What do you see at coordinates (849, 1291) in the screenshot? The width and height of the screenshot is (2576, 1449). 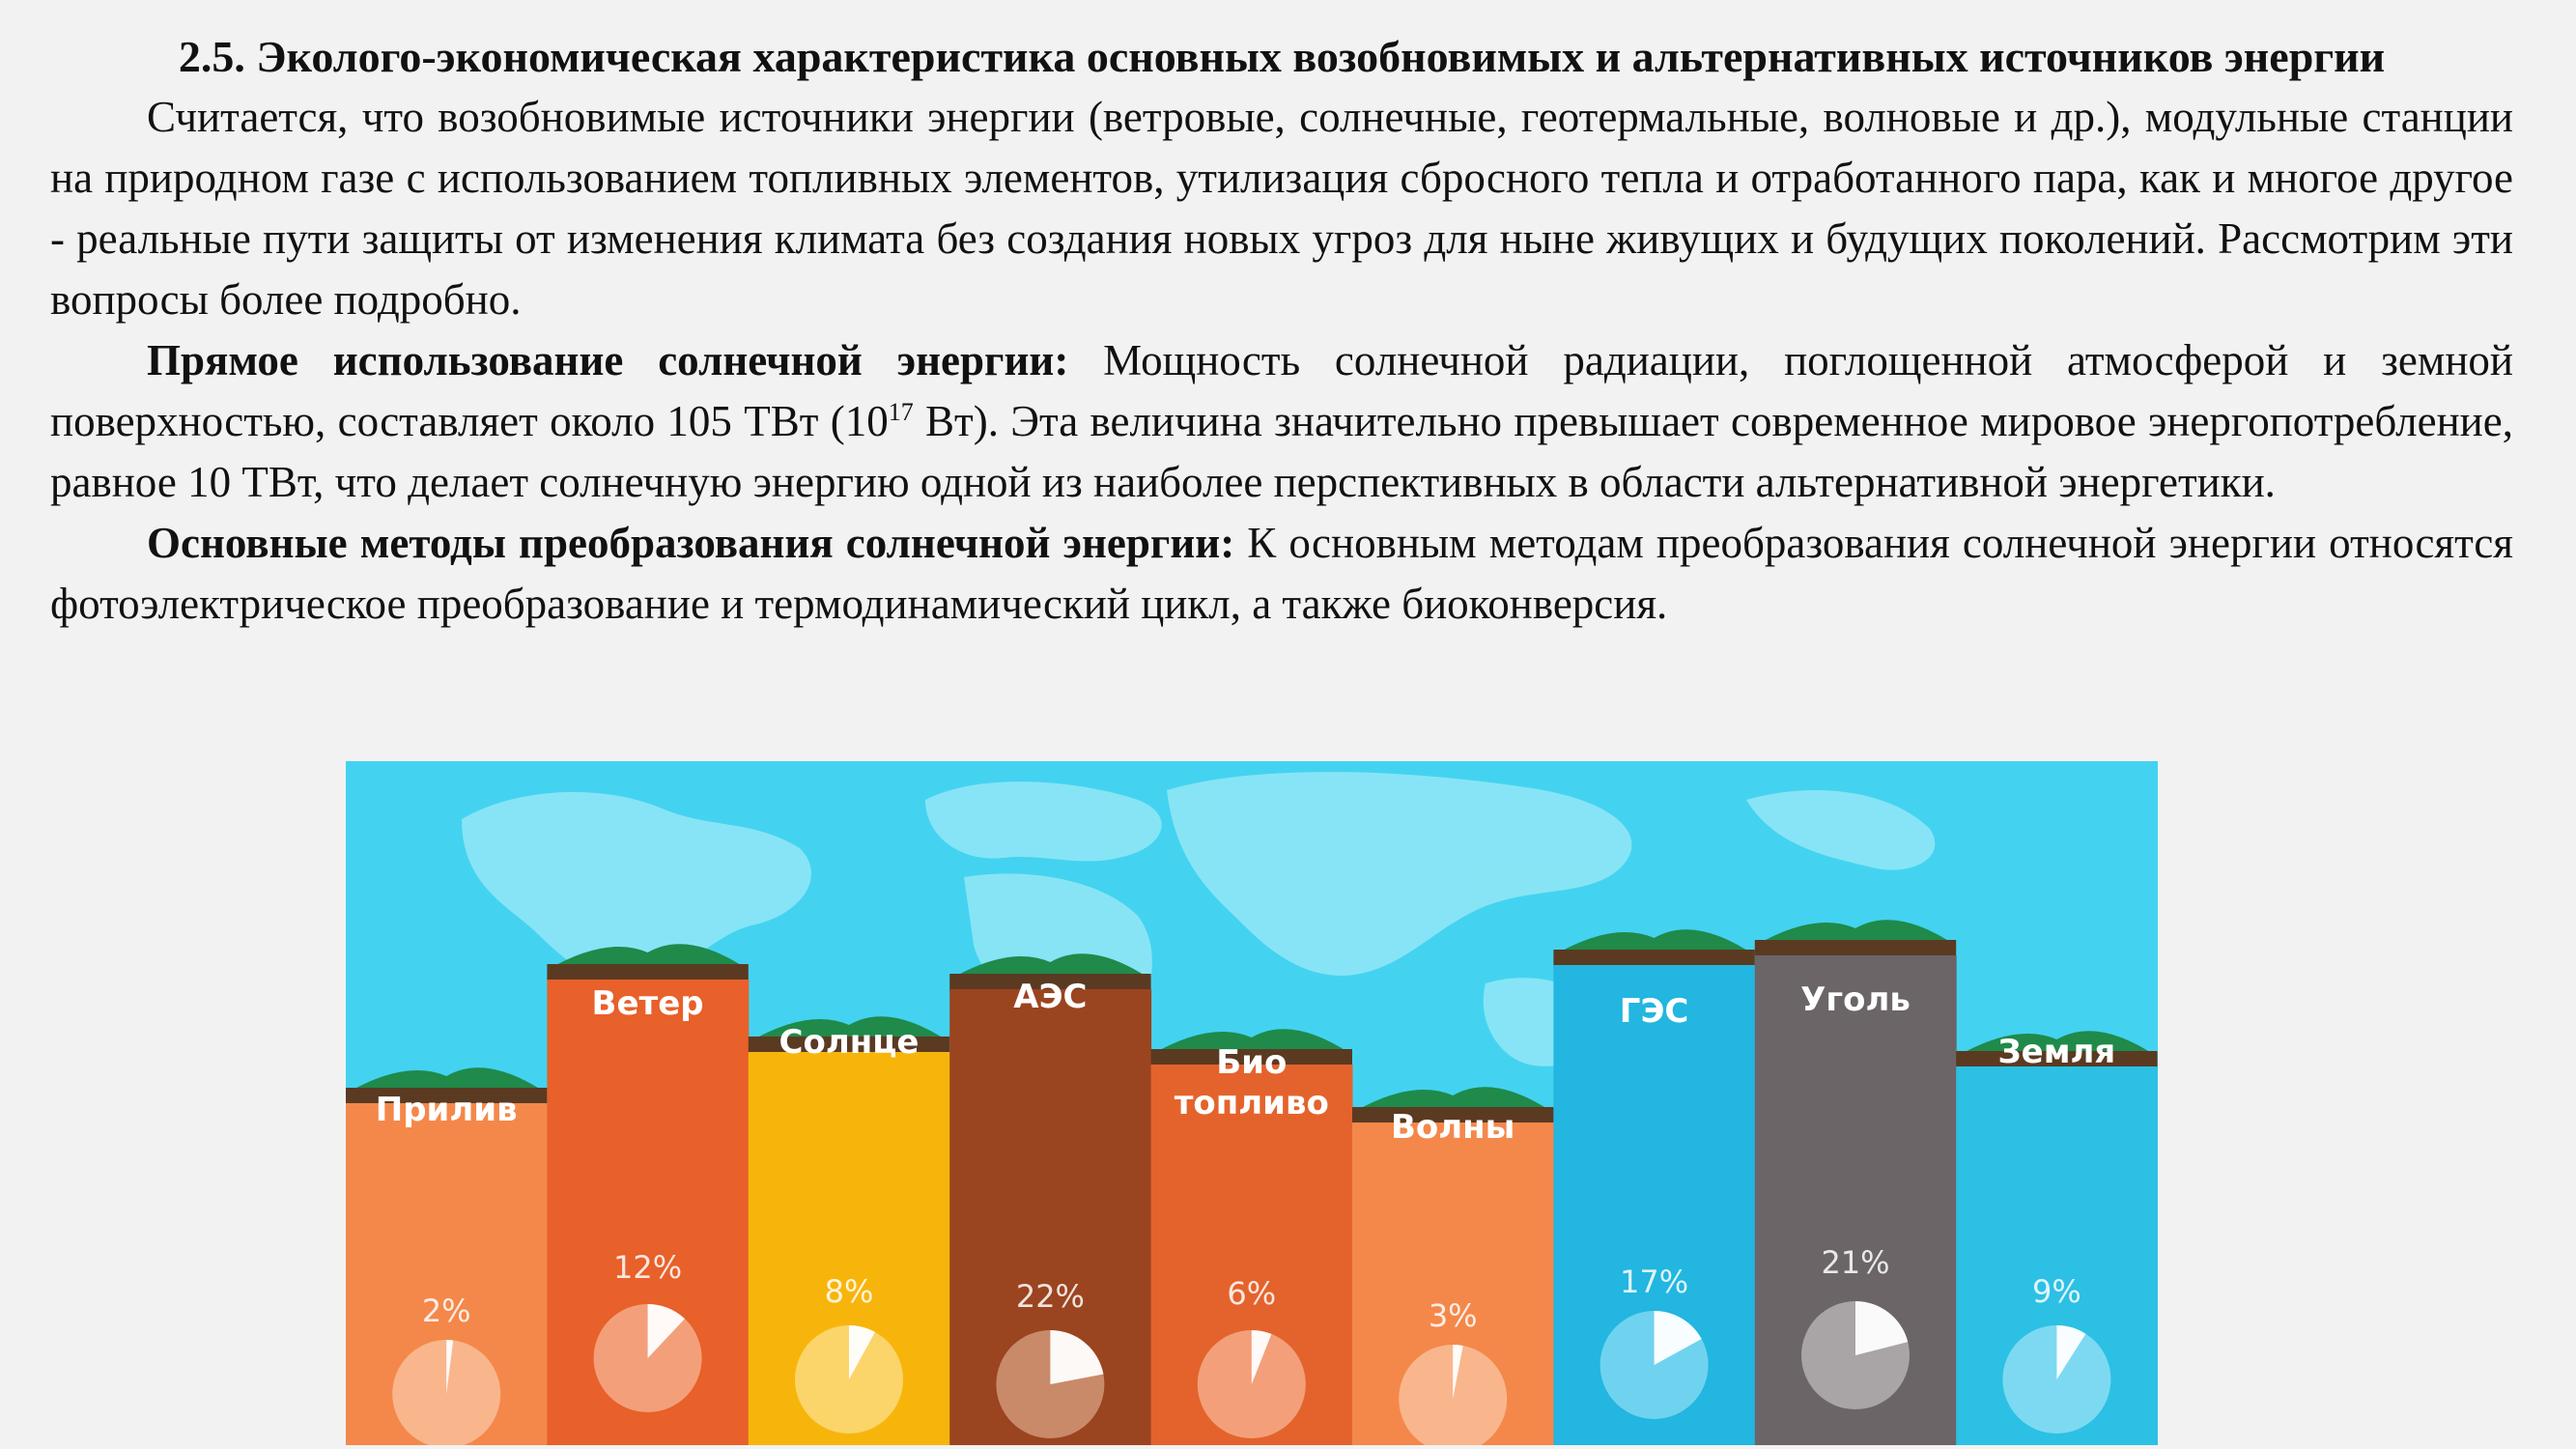 I see `column-percent: 8%` at bounding box center [849, 1291].